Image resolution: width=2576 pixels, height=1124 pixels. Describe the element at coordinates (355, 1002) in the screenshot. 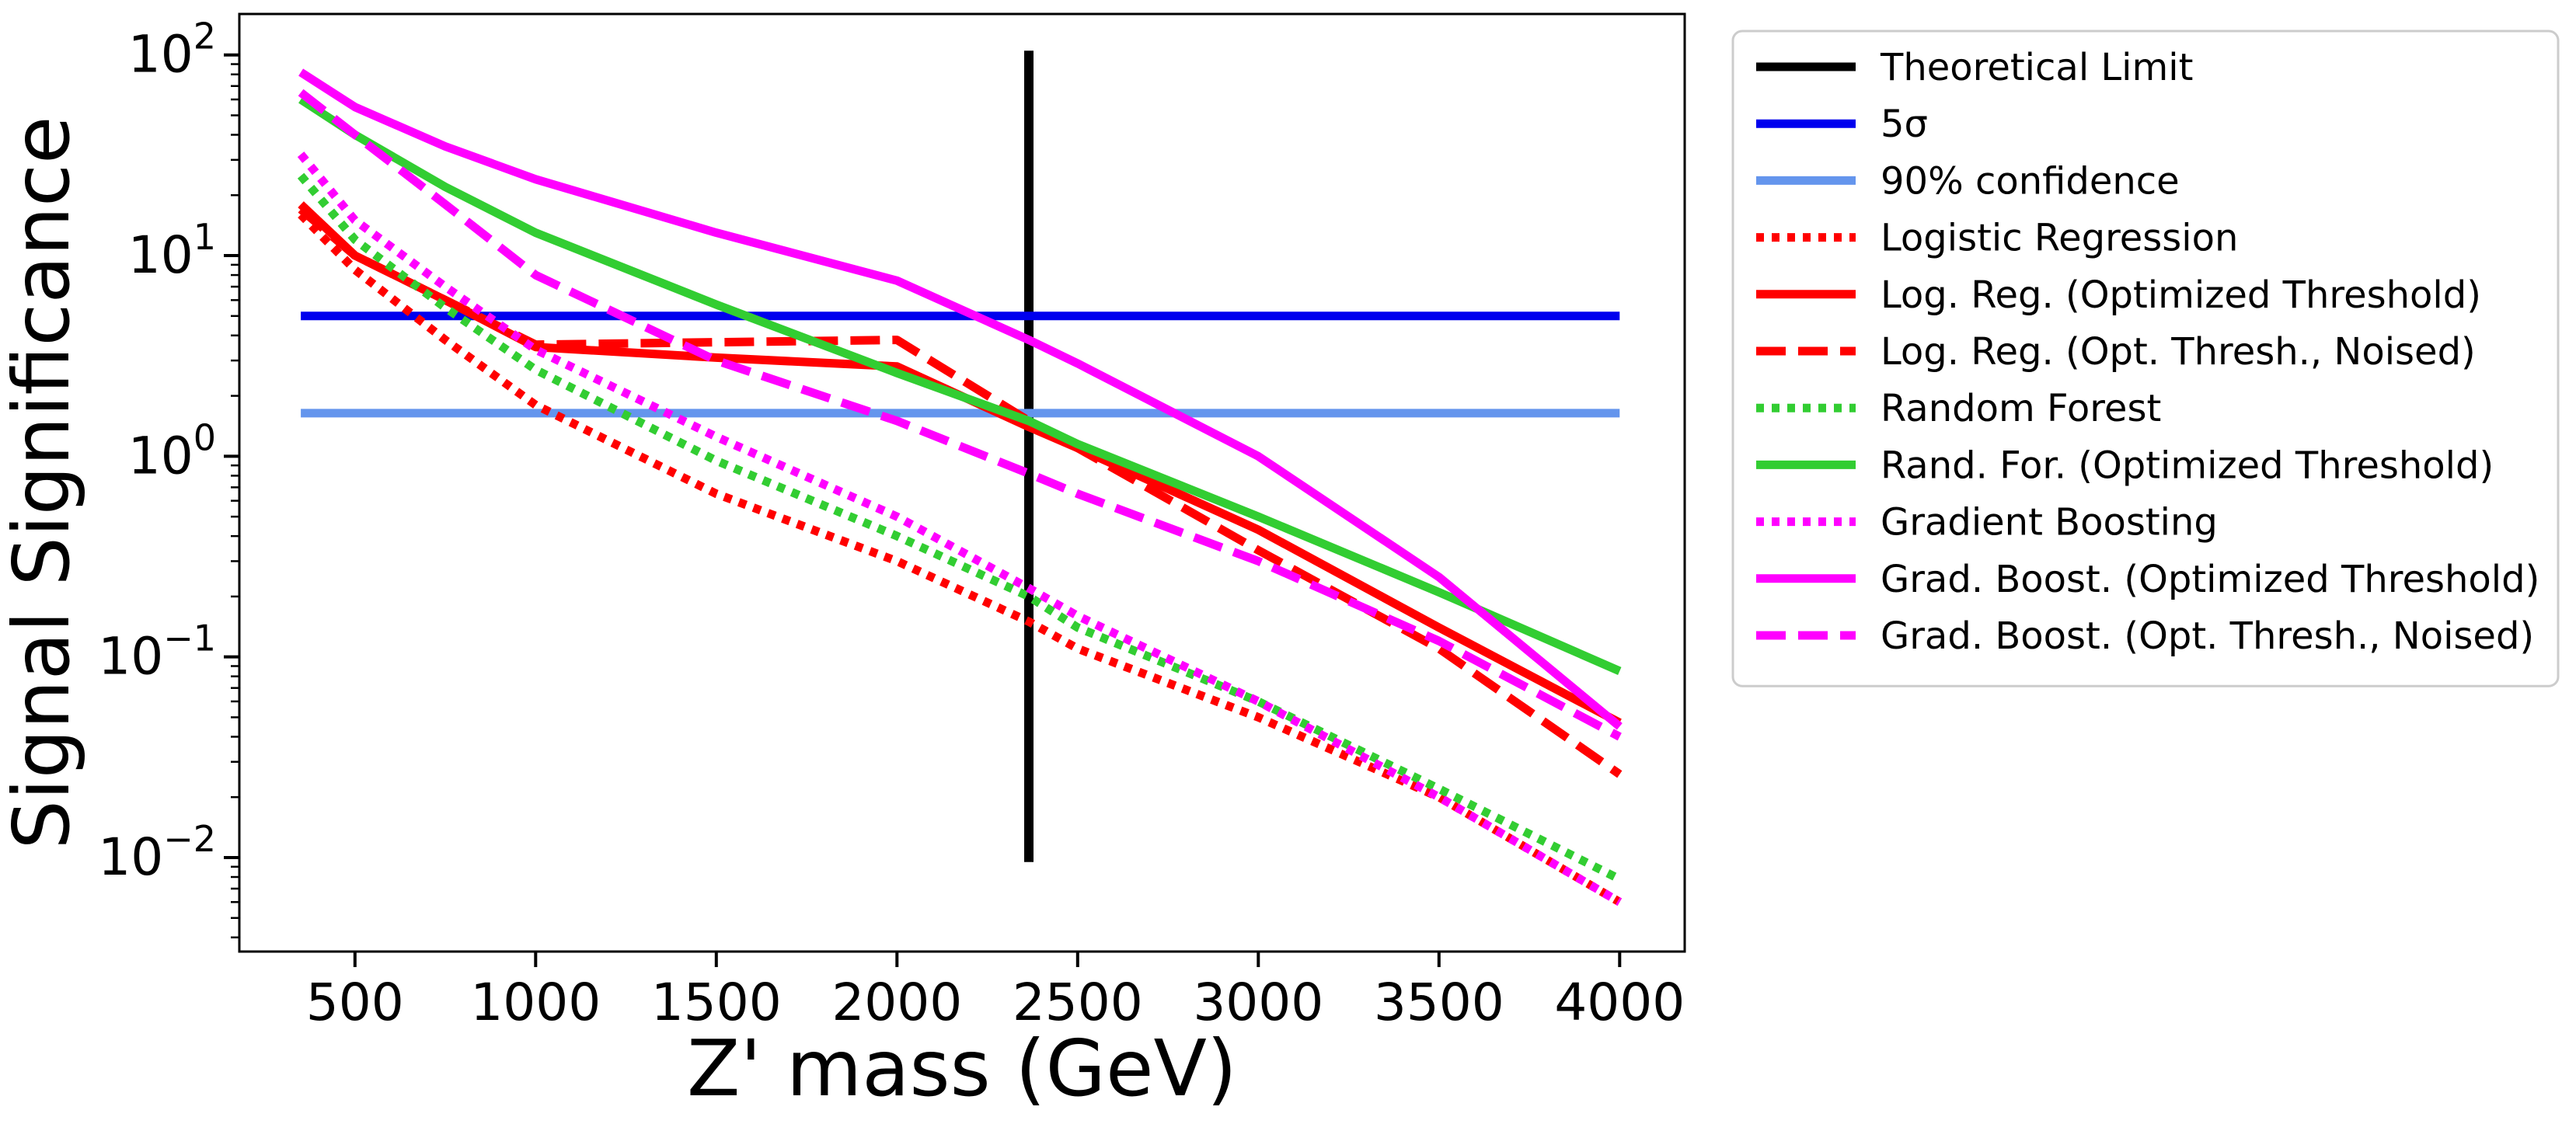

I see `x-tick-label: 500` at that location.